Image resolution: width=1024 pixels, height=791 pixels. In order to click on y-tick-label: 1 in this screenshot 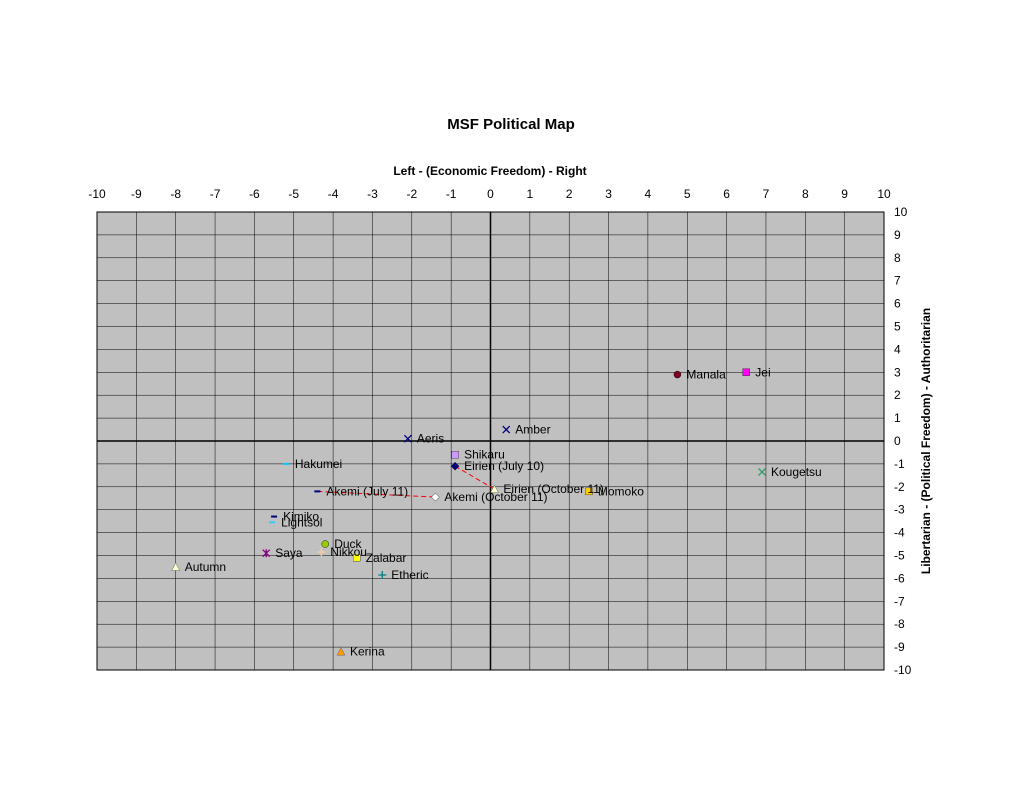, I will do `click(897, 418)`.